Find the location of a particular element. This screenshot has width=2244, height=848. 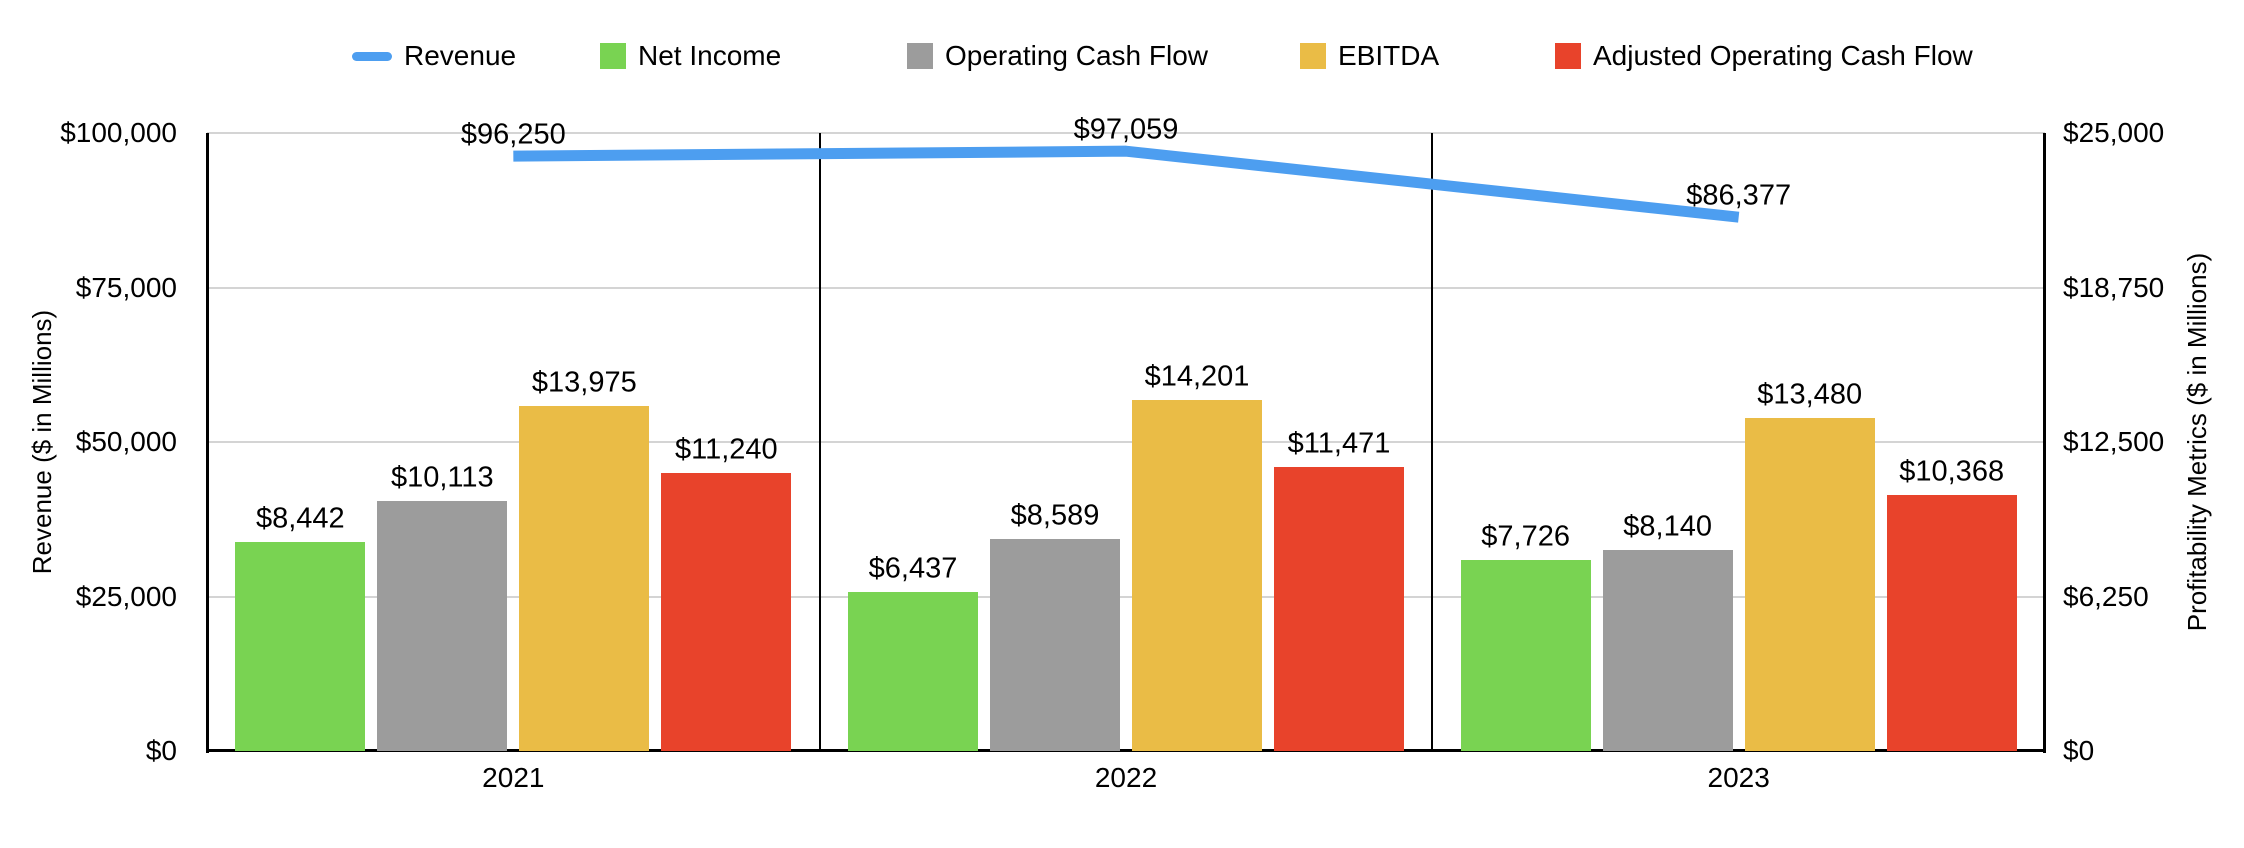

bar-value-label: $11,240 is located at coordinates (726, 449).